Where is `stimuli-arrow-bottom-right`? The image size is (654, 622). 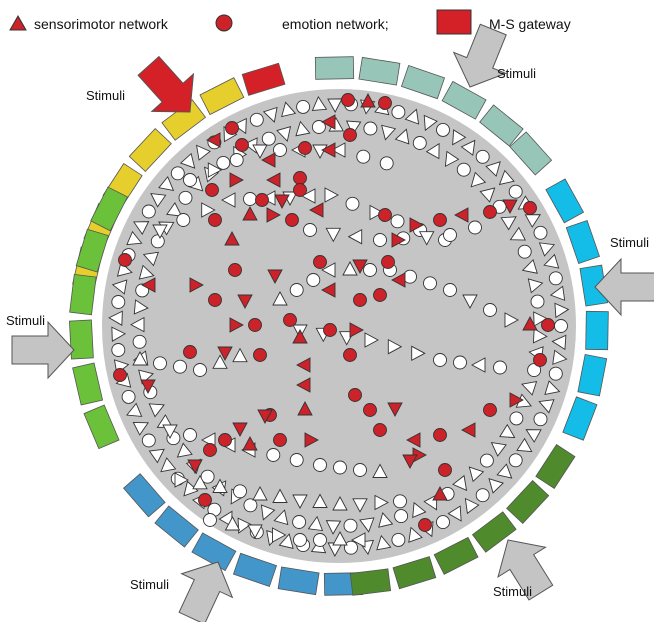 stimuli-arrow-bottom-right is located at coordinates (525, 570).